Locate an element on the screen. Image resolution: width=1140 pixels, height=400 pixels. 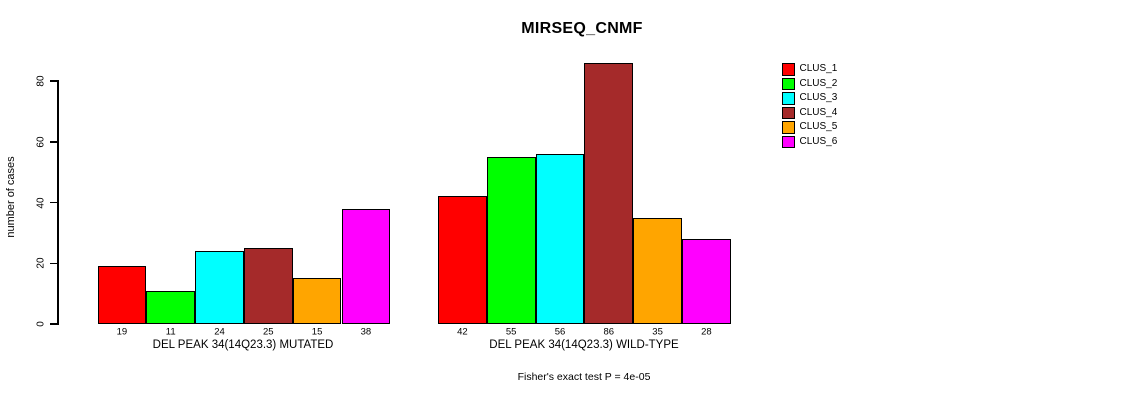
bar-clus-1-group2 is located at coordinates (462, 260).